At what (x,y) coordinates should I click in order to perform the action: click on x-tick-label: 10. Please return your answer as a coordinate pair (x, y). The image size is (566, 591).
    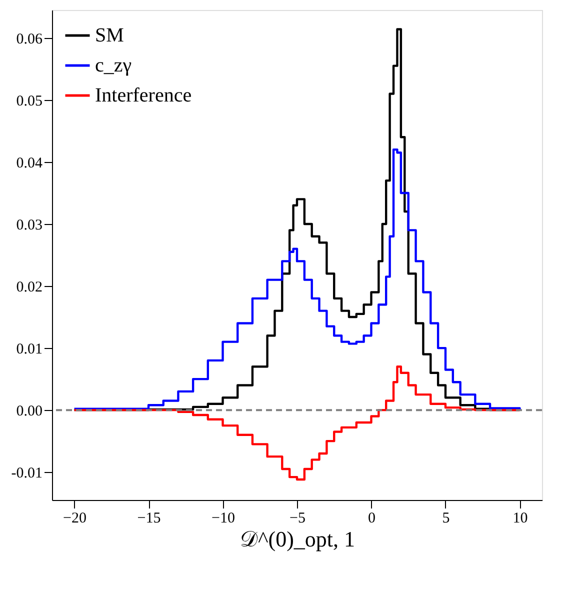
    Looking at the image, I should click on (520, 518).